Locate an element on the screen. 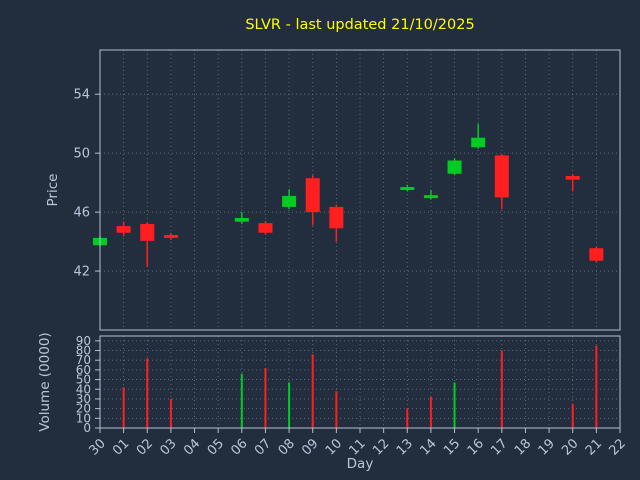 The width and height of the screenshot is (640, 480). svg-text: 16 is located at coordinates (476, 447).